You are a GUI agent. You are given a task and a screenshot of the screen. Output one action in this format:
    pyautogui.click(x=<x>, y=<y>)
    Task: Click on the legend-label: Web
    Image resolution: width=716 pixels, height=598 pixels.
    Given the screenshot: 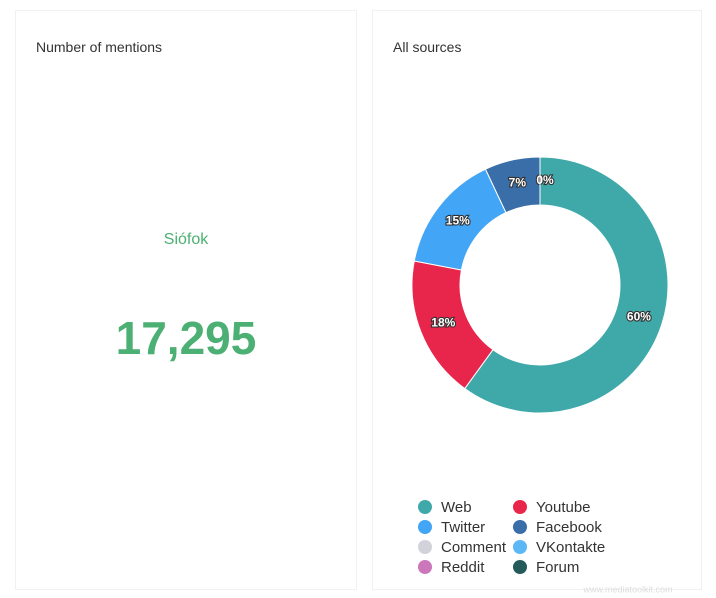 What is the action you would take?
    pyautogui.click(x=456, y=507)
    